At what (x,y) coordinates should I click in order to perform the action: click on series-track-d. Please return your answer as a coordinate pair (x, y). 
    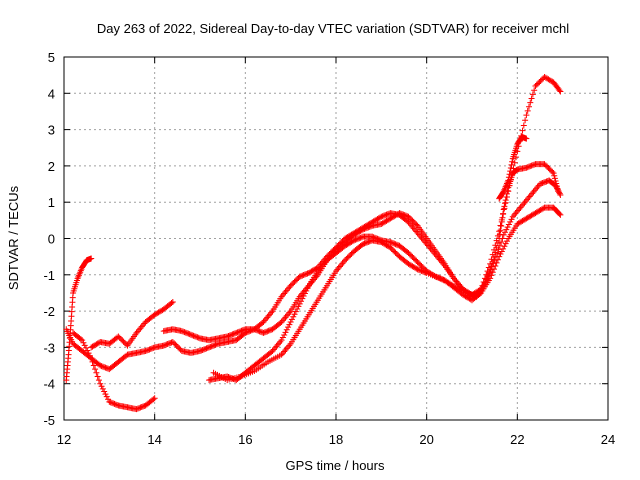
    Looking at the image, I should click on (132, 325).